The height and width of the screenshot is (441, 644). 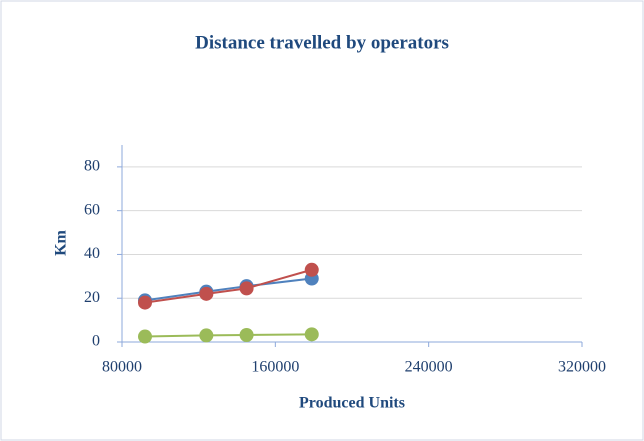 I want to click on y-tick-label: 40, so click(x=92, y=253).